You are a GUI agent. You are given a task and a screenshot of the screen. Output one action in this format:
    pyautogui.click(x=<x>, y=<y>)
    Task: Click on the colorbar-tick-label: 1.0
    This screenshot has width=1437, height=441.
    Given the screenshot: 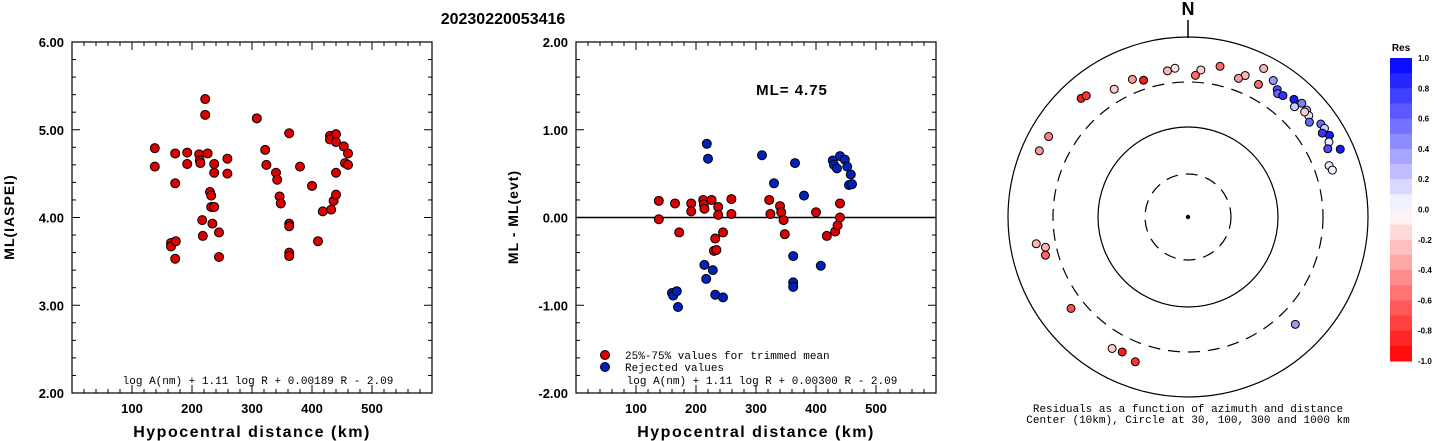 What is the action you would take?
    pyautogui.click(x=1424, y=58)
    